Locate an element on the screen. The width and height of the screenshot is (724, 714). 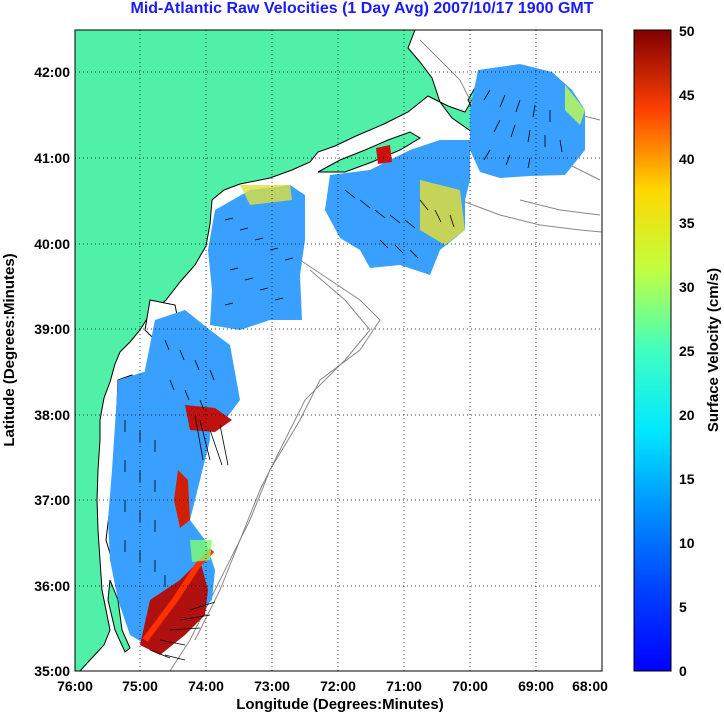
colorbar-gradient is located at coordinates (652, 350).